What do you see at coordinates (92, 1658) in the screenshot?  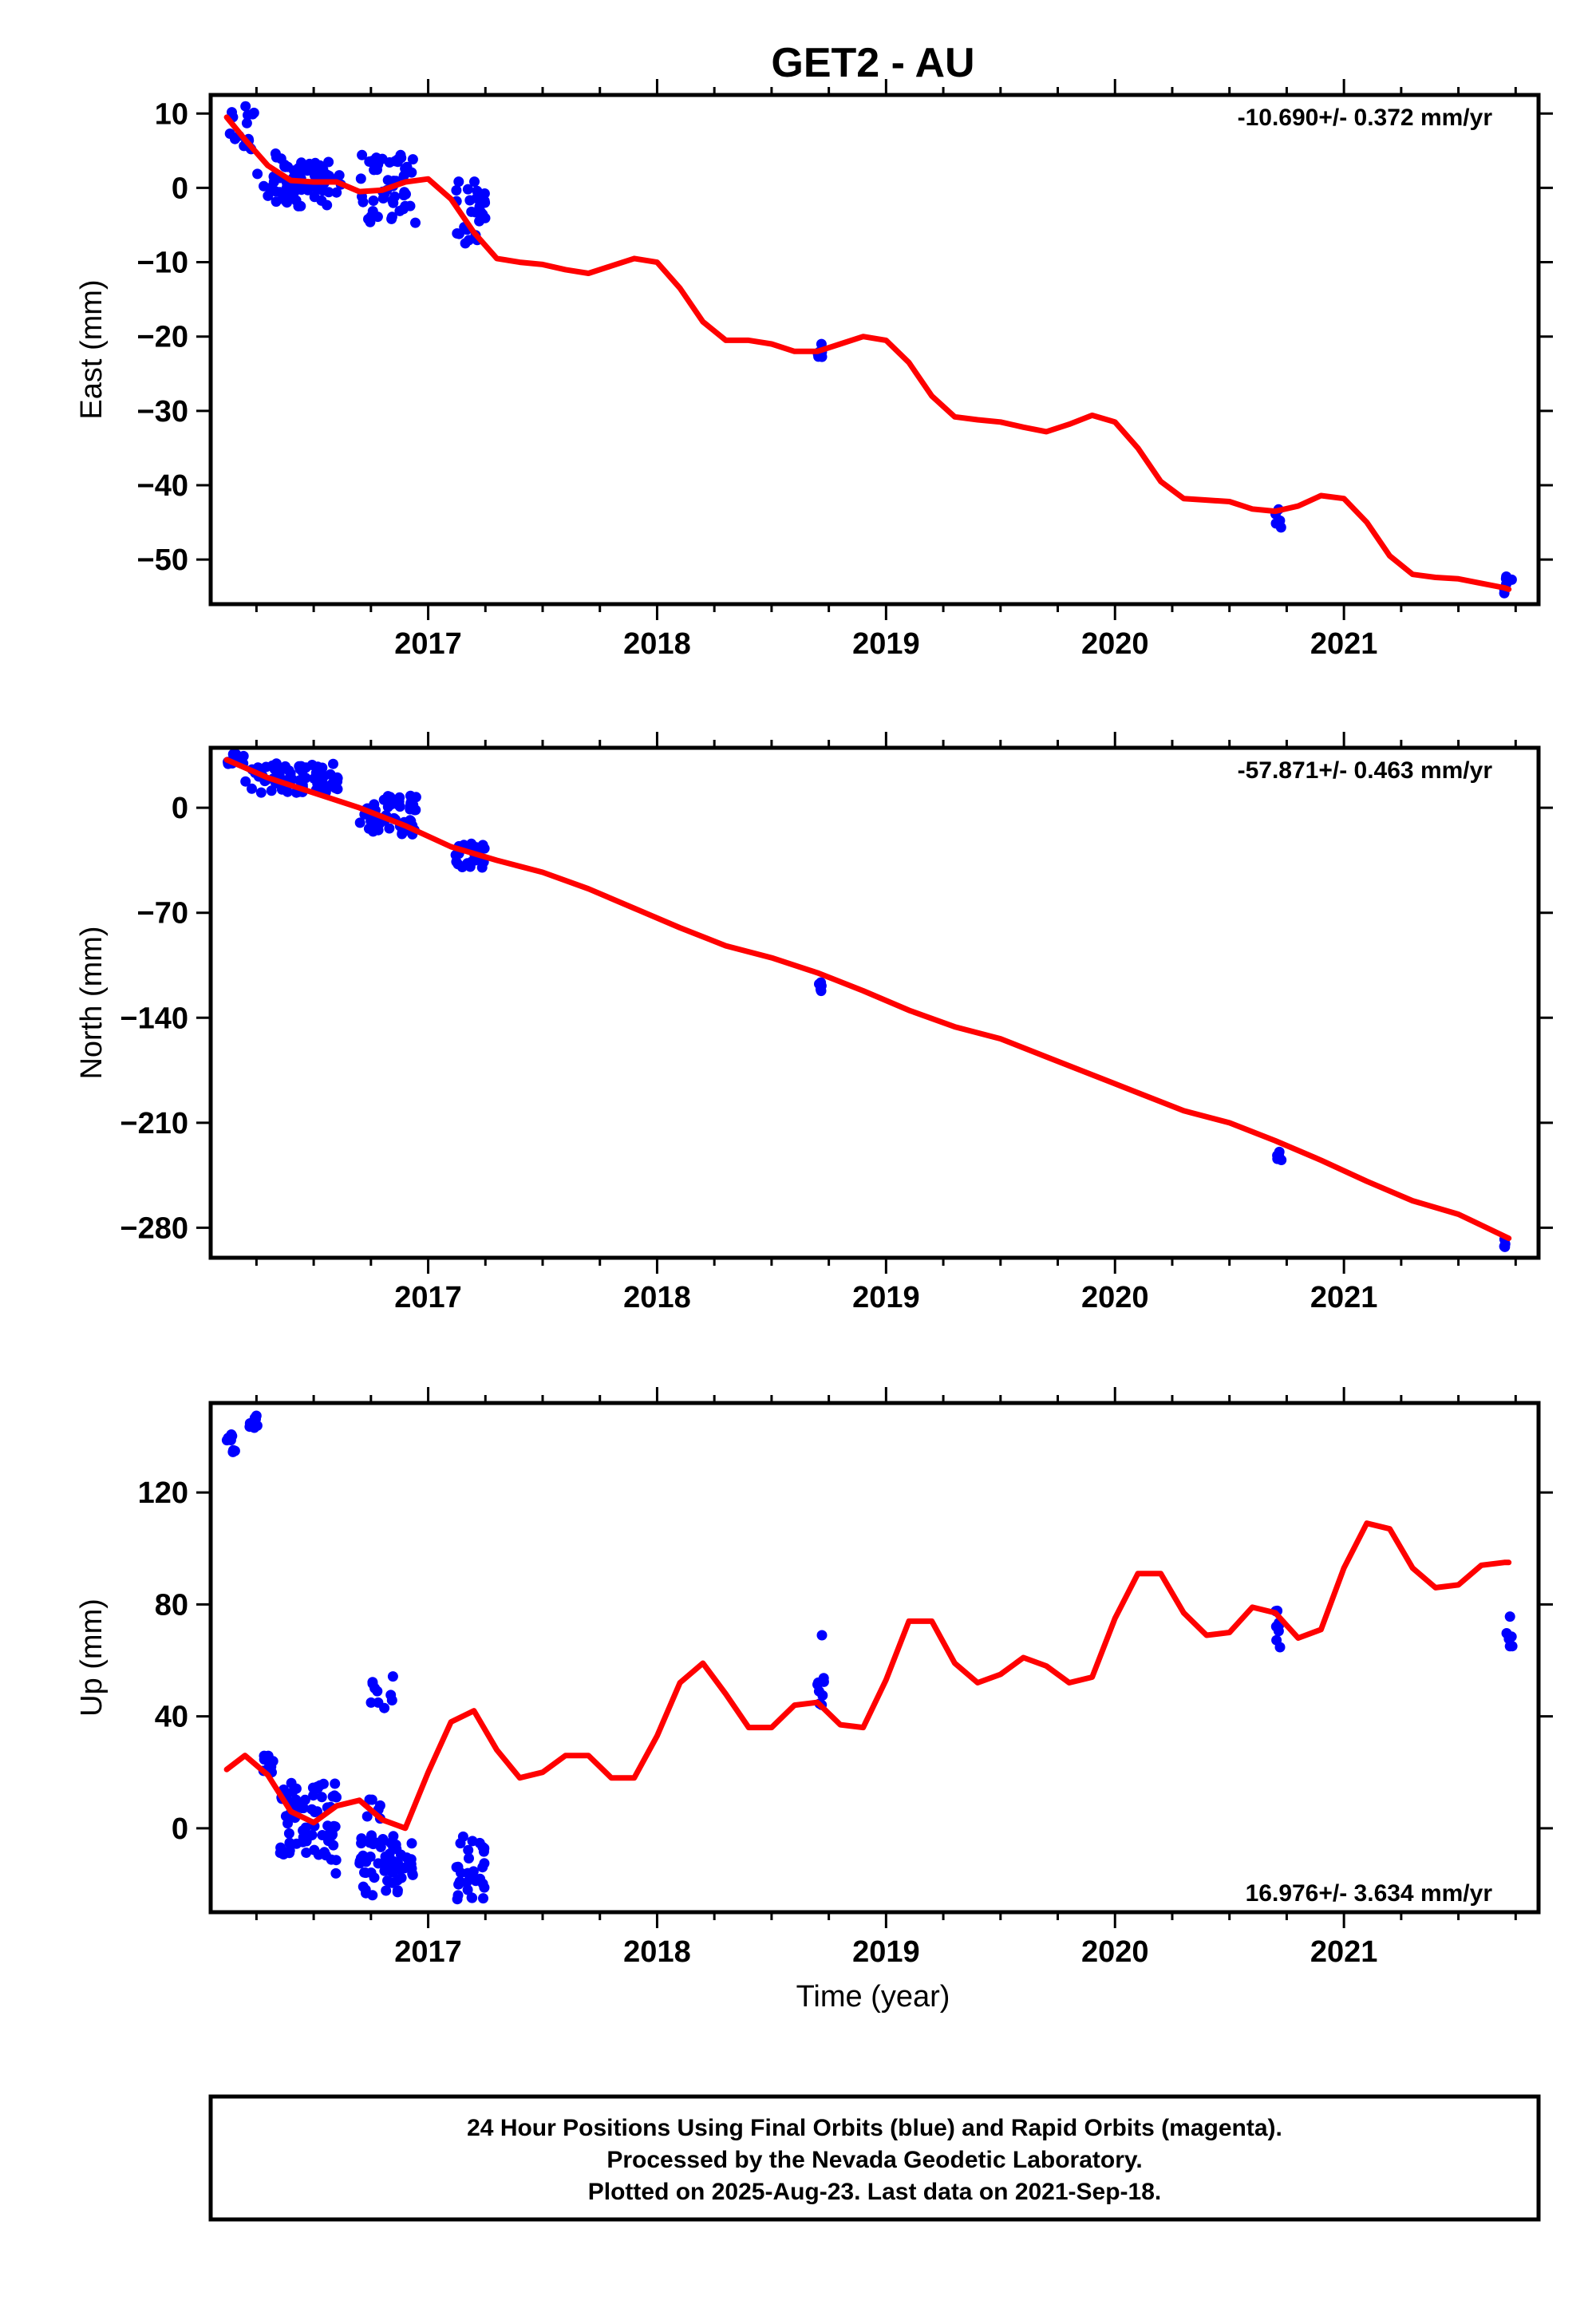 I see `up-y-axis-label: Up (mm)` at bounding box center [92, 1658].